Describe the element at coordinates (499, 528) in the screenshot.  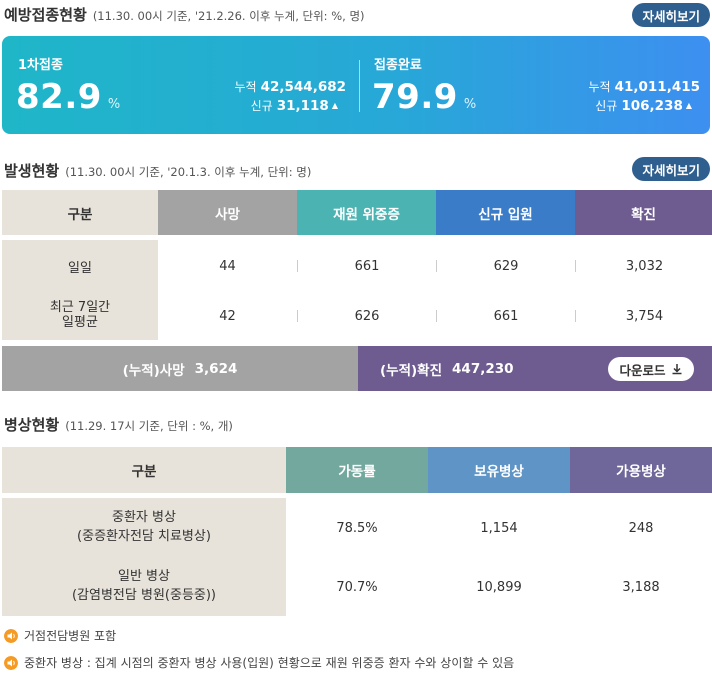
I see `beds-icu-owned: 1,154` at that location.